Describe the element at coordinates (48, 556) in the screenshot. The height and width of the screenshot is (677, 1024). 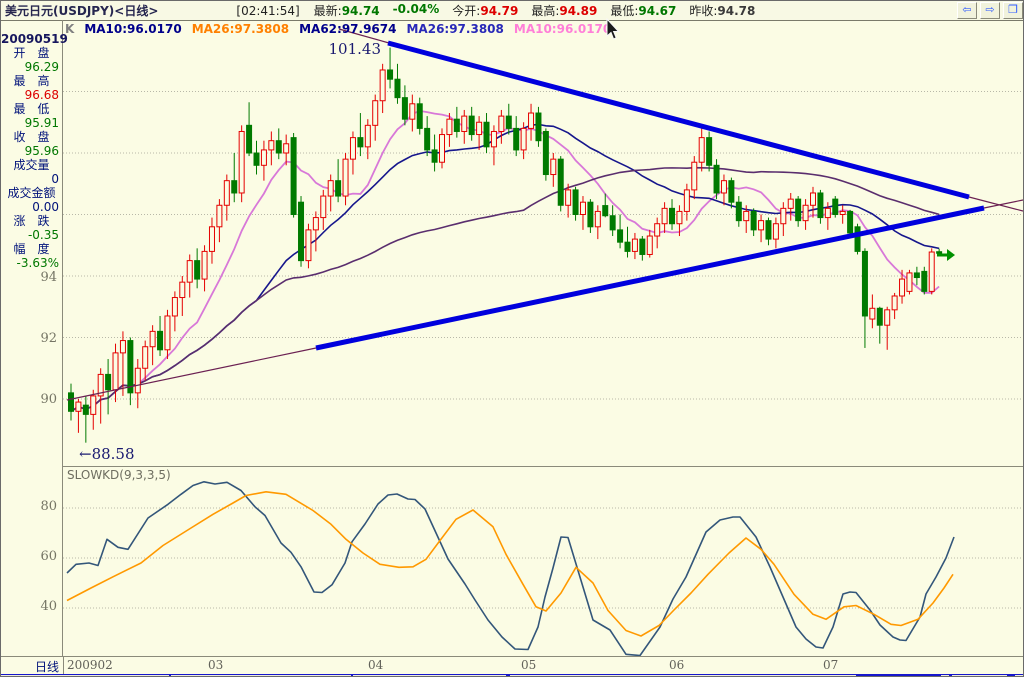
I see `y-axis-tick: 60` at that location.